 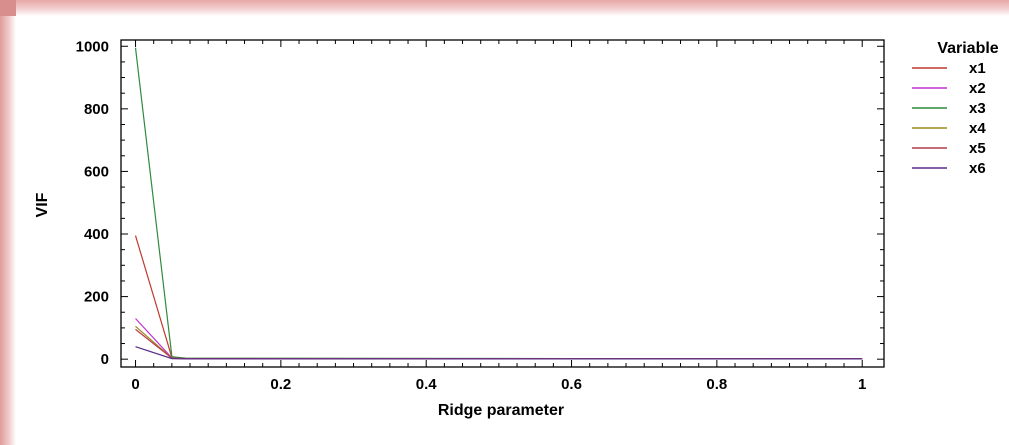 What do you see at coordinates (96, 234) in the screenshot?
I see `y-tick-label: 400` at bounding box center [96, 234].